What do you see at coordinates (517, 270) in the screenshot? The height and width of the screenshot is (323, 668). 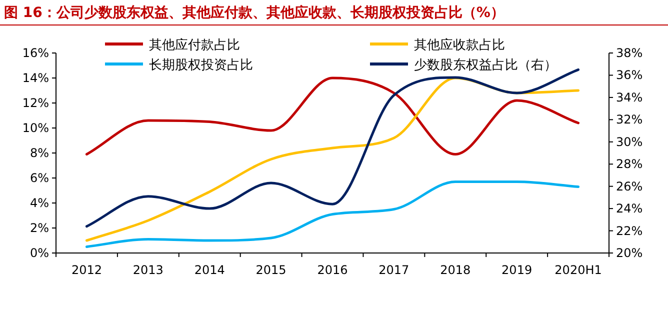 I see `x-tick-label: 2019` at bounding box center [517, 270].